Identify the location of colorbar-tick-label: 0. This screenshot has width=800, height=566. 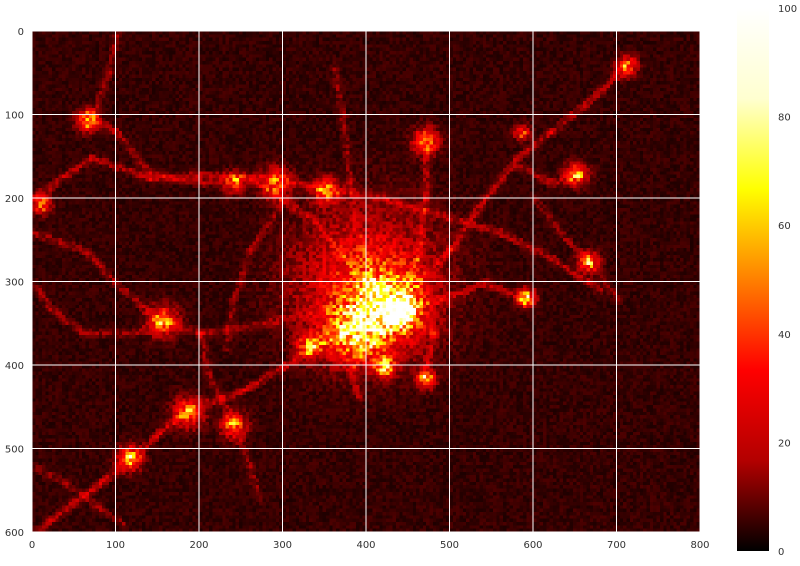
(781, 552).